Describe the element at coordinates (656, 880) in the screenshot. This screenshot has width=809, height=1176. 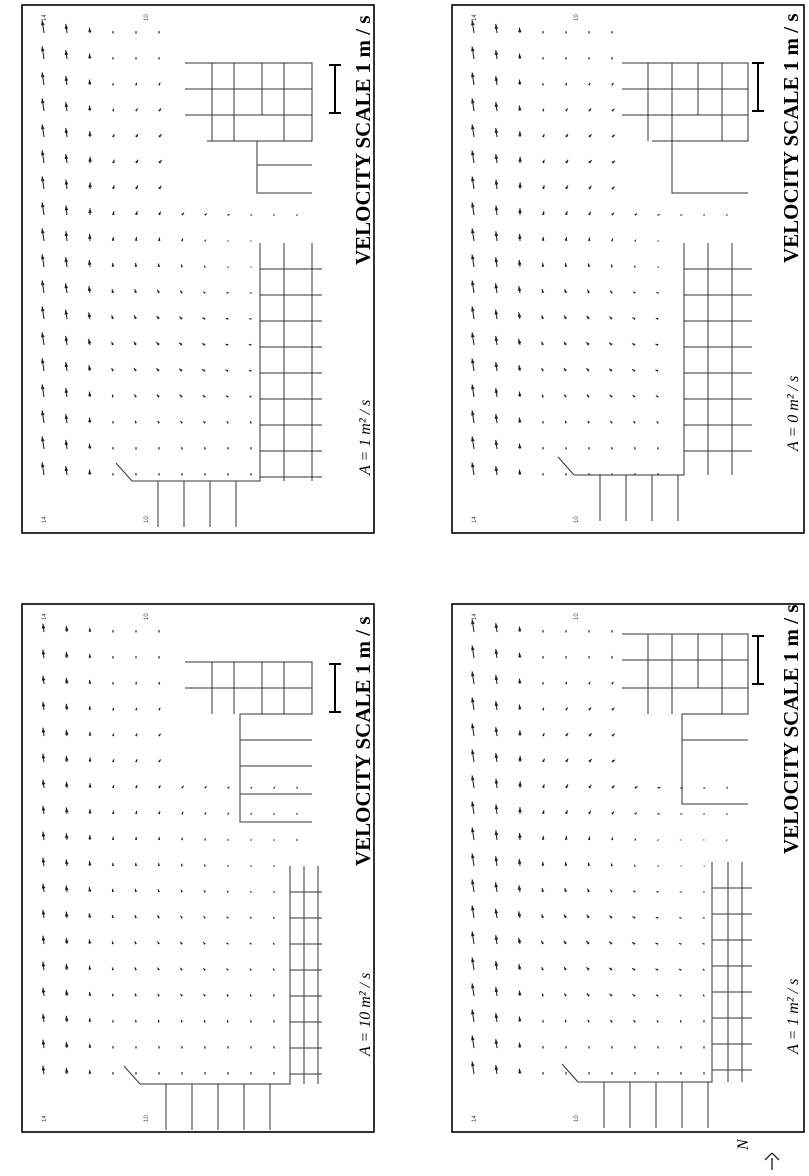
I see `coastline-grid` at that location.